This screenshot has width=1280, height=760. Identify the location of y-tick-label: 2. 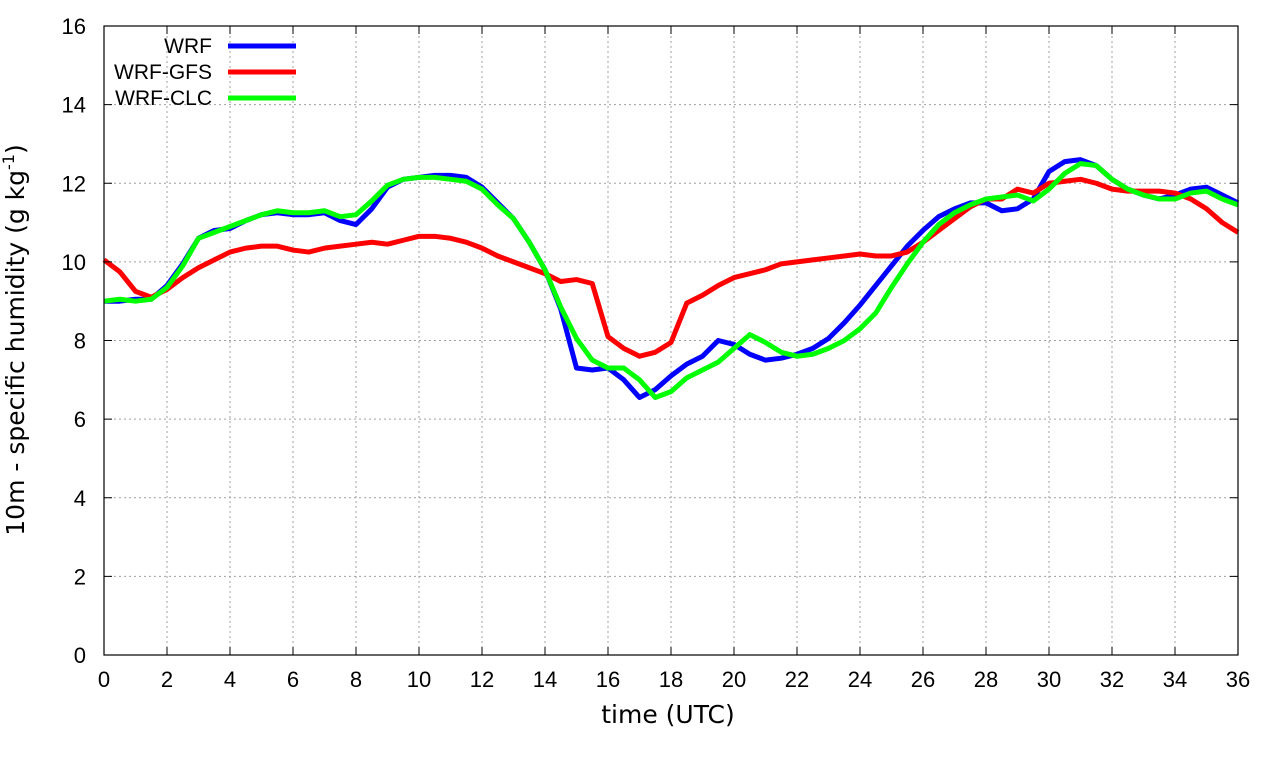
(80, 576).